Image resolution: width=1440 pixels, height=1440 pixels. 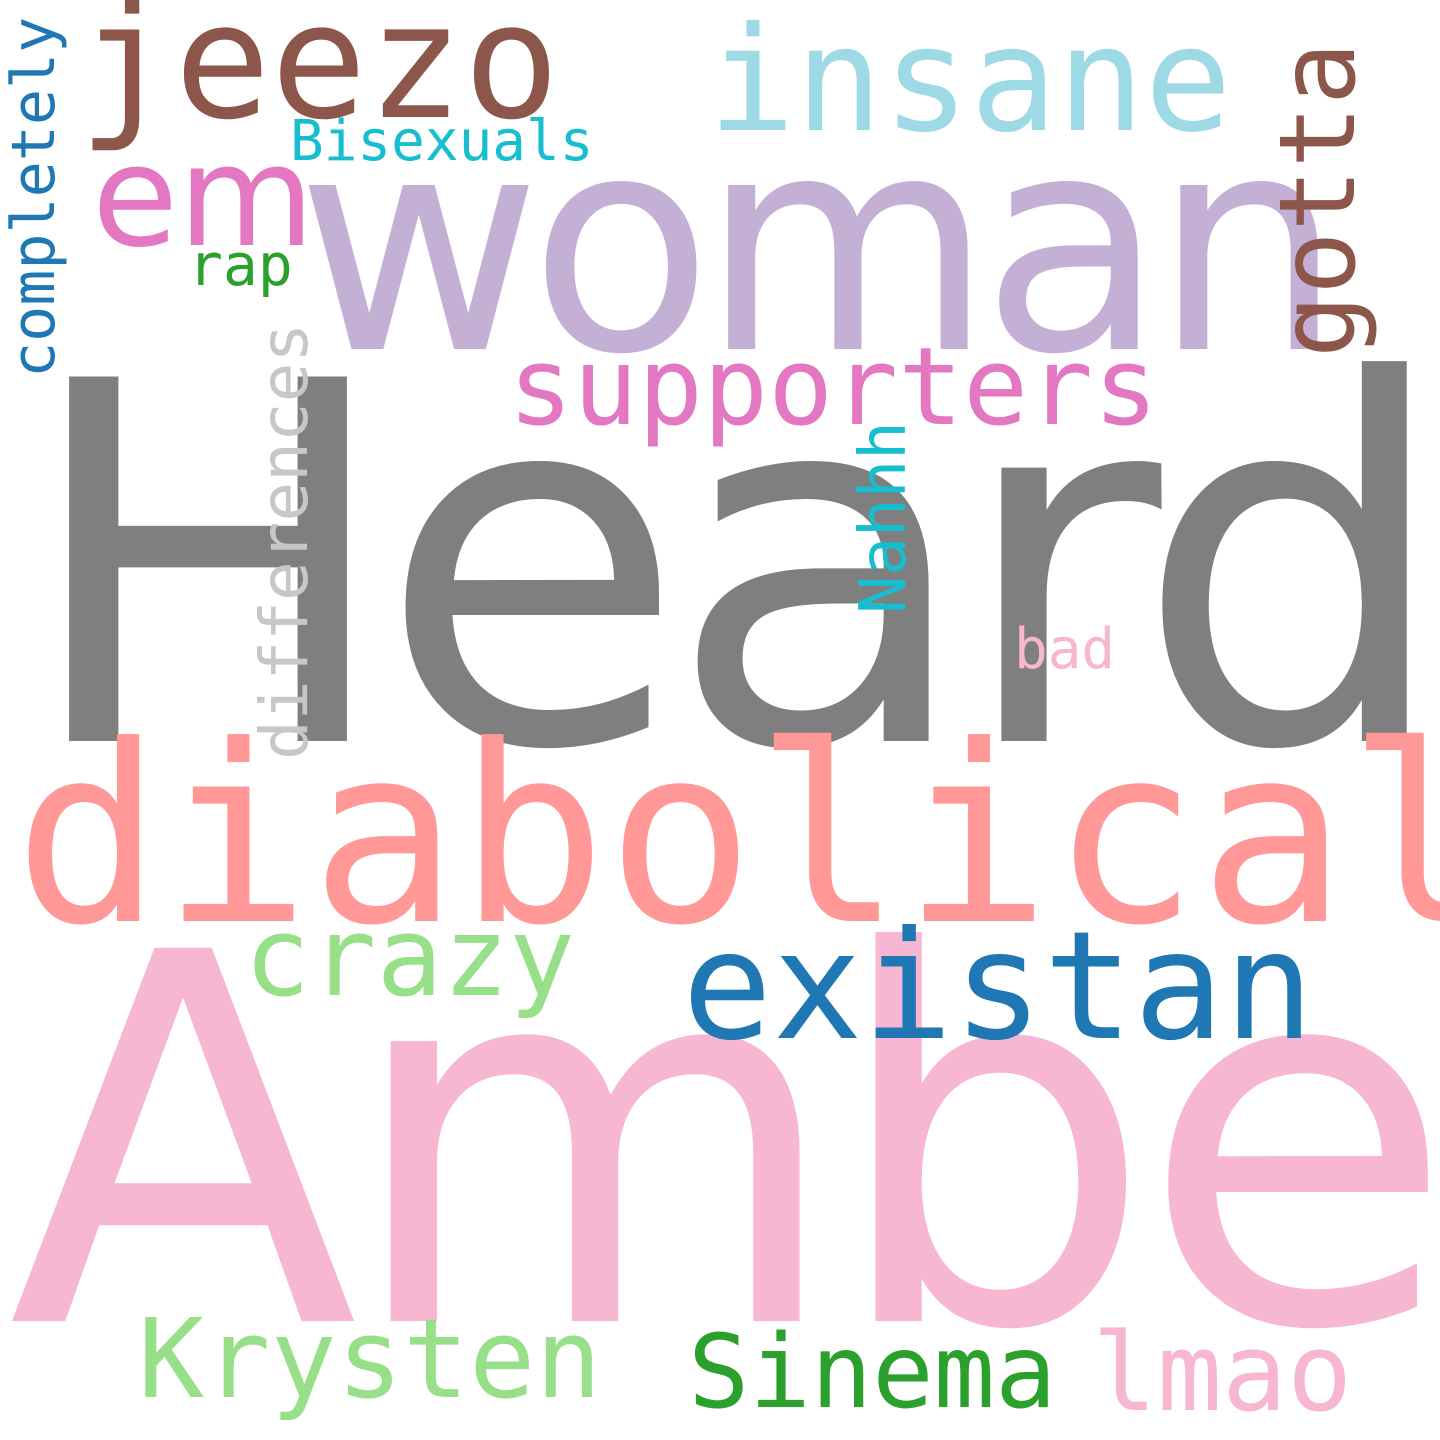 What do you see at coordinates (872, 1372) in the screenshot?
I see `word-sinema: Sinema` at bounding box center [872, 1372].